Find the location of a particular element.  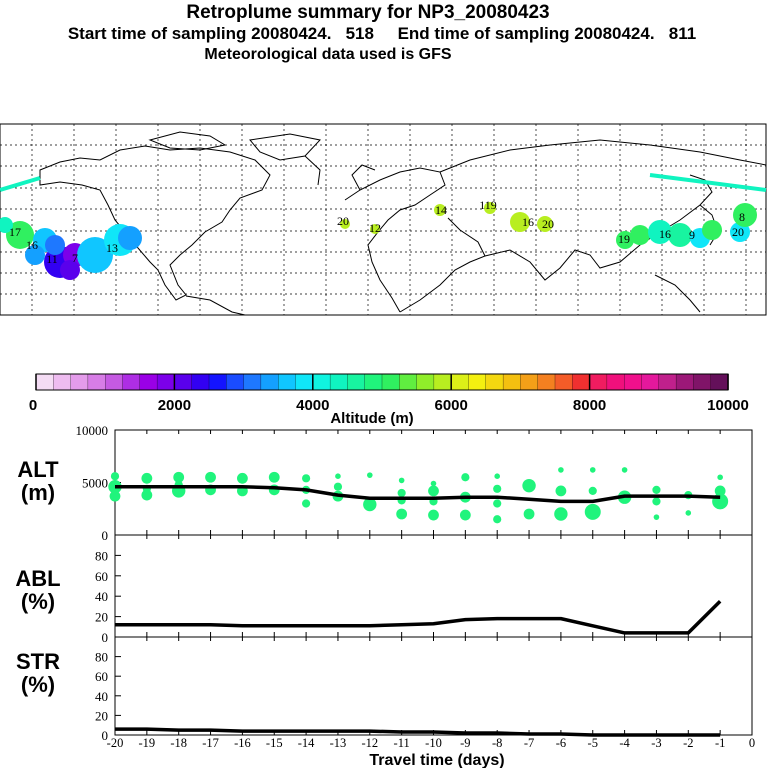

x-tick-label: -10 is located at coordinates (433, 743).